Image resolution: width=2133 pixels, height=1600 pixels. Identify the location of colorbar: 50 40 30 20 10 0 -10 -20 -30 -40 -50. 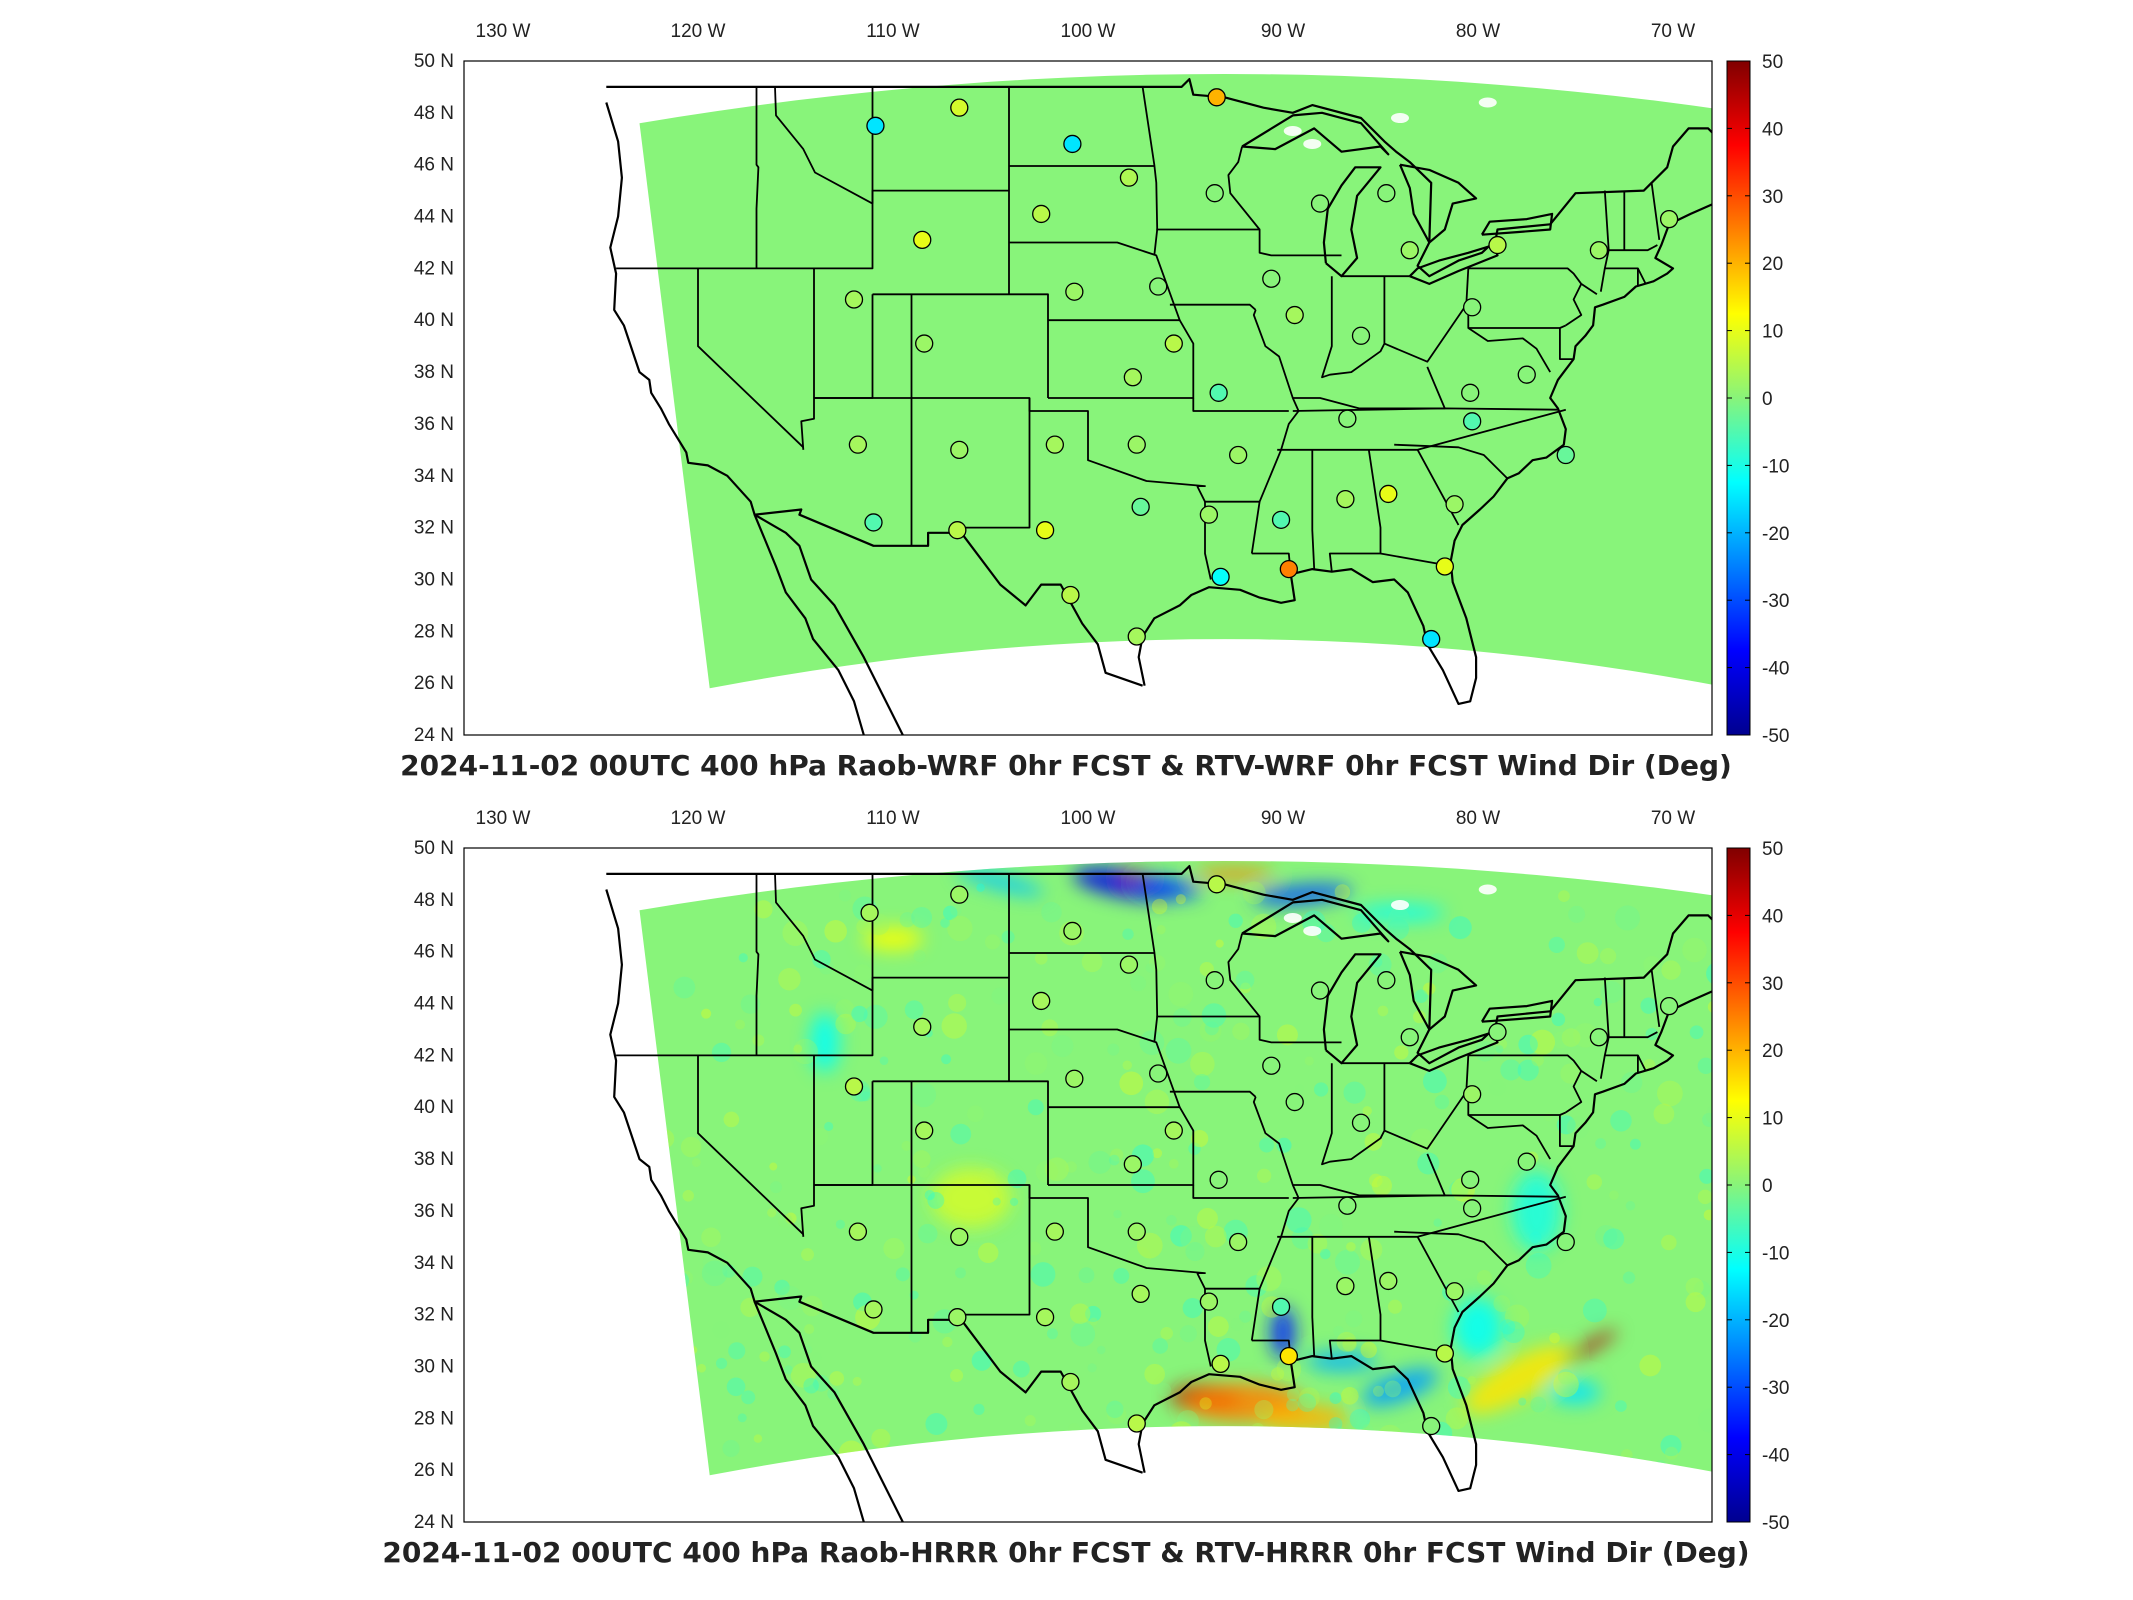
(1757, 1186).